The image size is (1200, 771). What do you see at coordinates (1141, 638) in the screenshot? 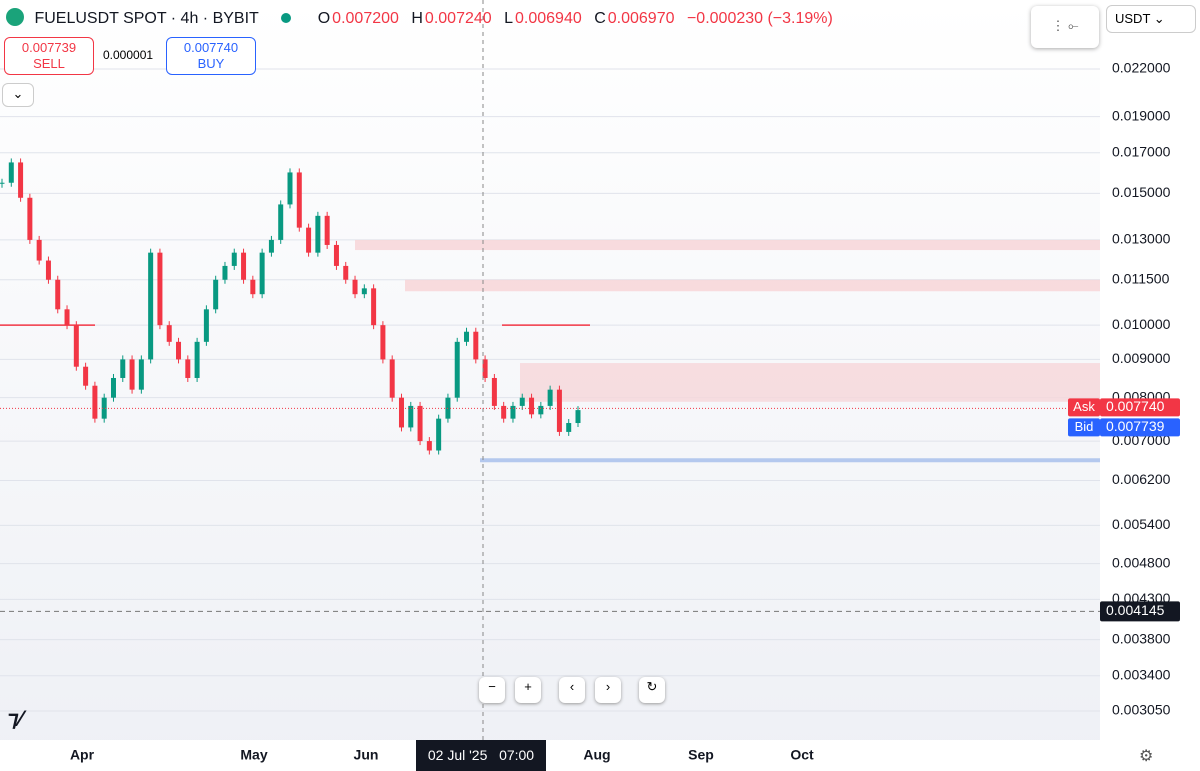
I see `y-tick-label: 0.003800` at bounding box center [1141, 638].